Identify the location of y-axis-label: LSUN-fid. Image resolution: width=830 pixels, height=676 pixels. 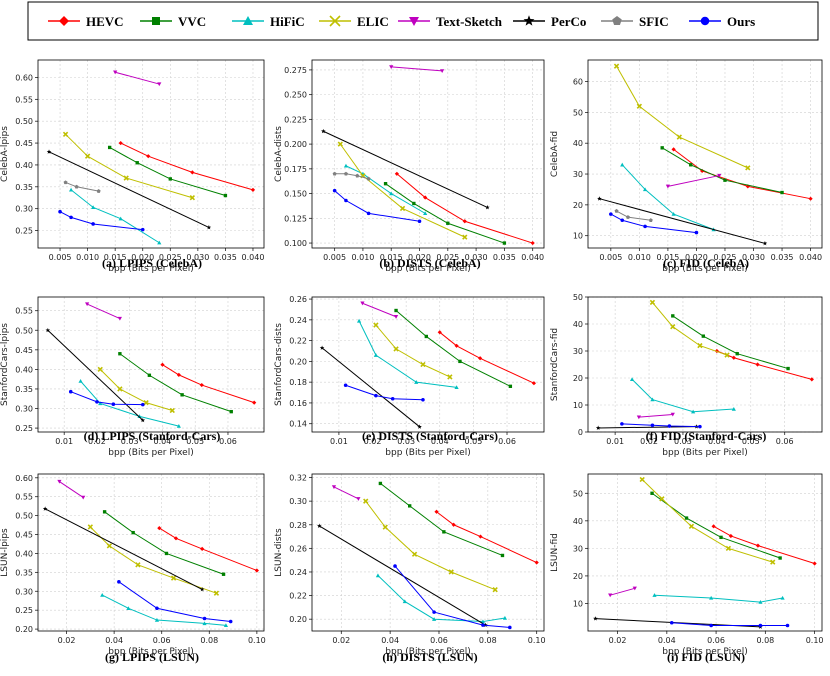
(555, 552).